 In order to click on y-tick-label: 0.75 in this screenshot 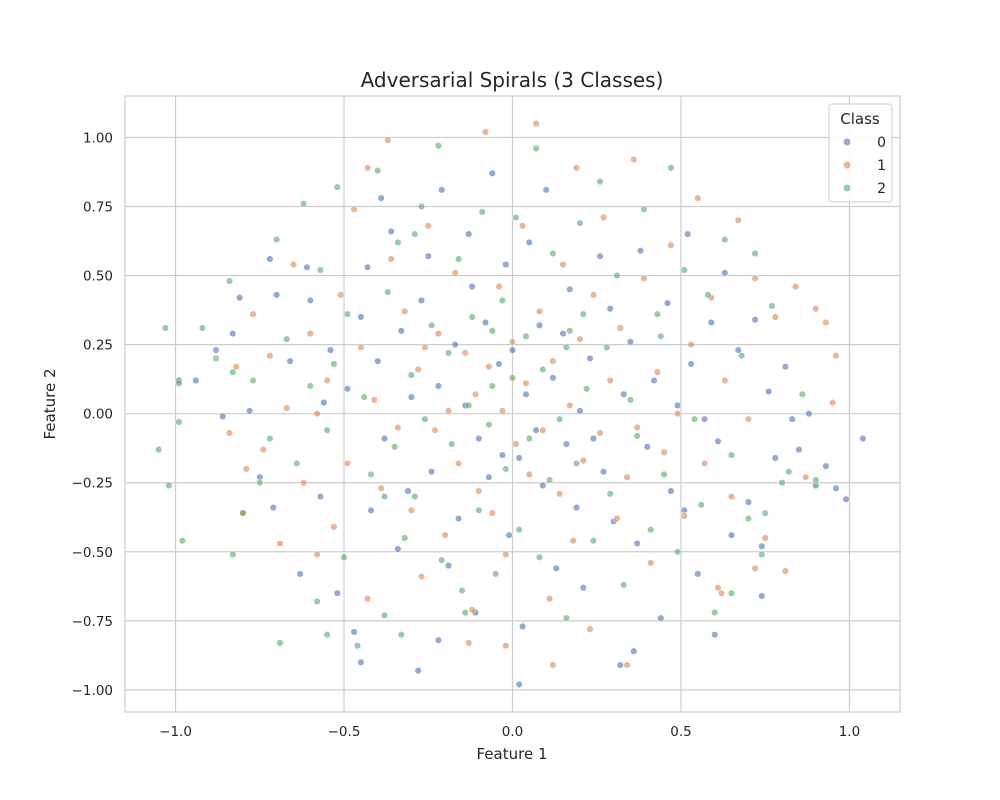, I will do `click(98, 207)`.